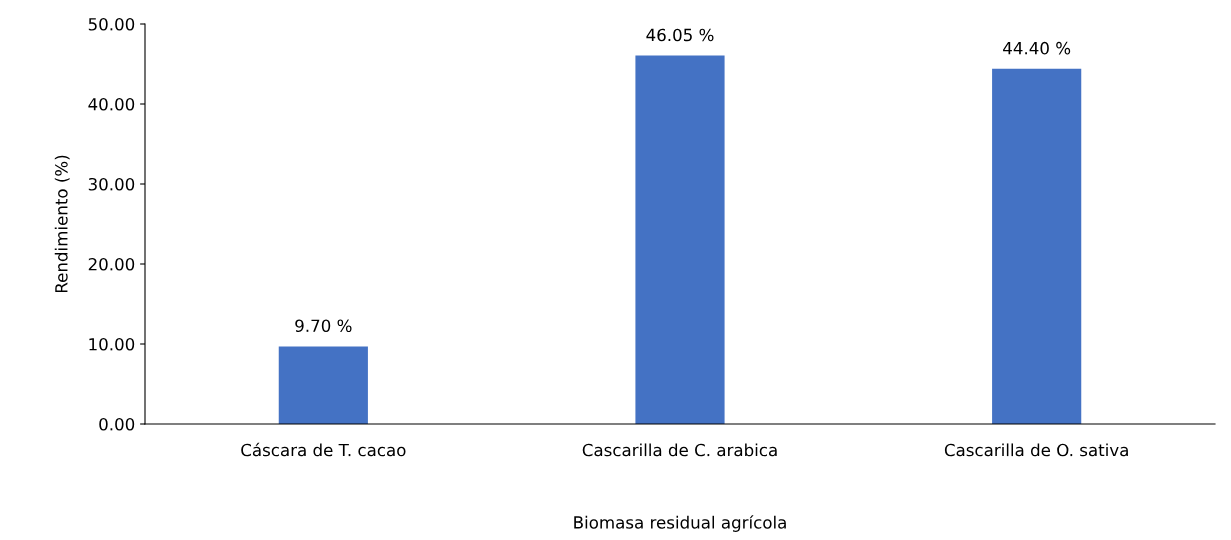  What do you see at coordinates (111, 184) in the screenshot?
I see `y-tick-label: 30.00` at bounding box center [111, 184].